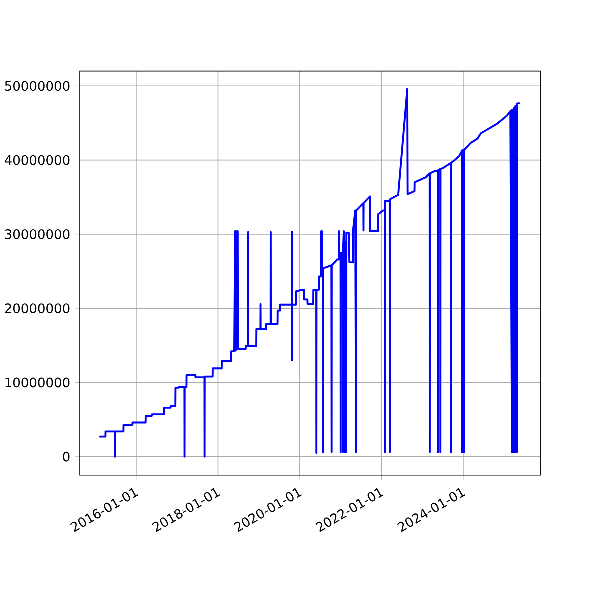 This screenshot has height=594, width=600. Describe the element at coordinates (37, 86) in the screenshot. I see `y-tick-label: 50000000` at that location.